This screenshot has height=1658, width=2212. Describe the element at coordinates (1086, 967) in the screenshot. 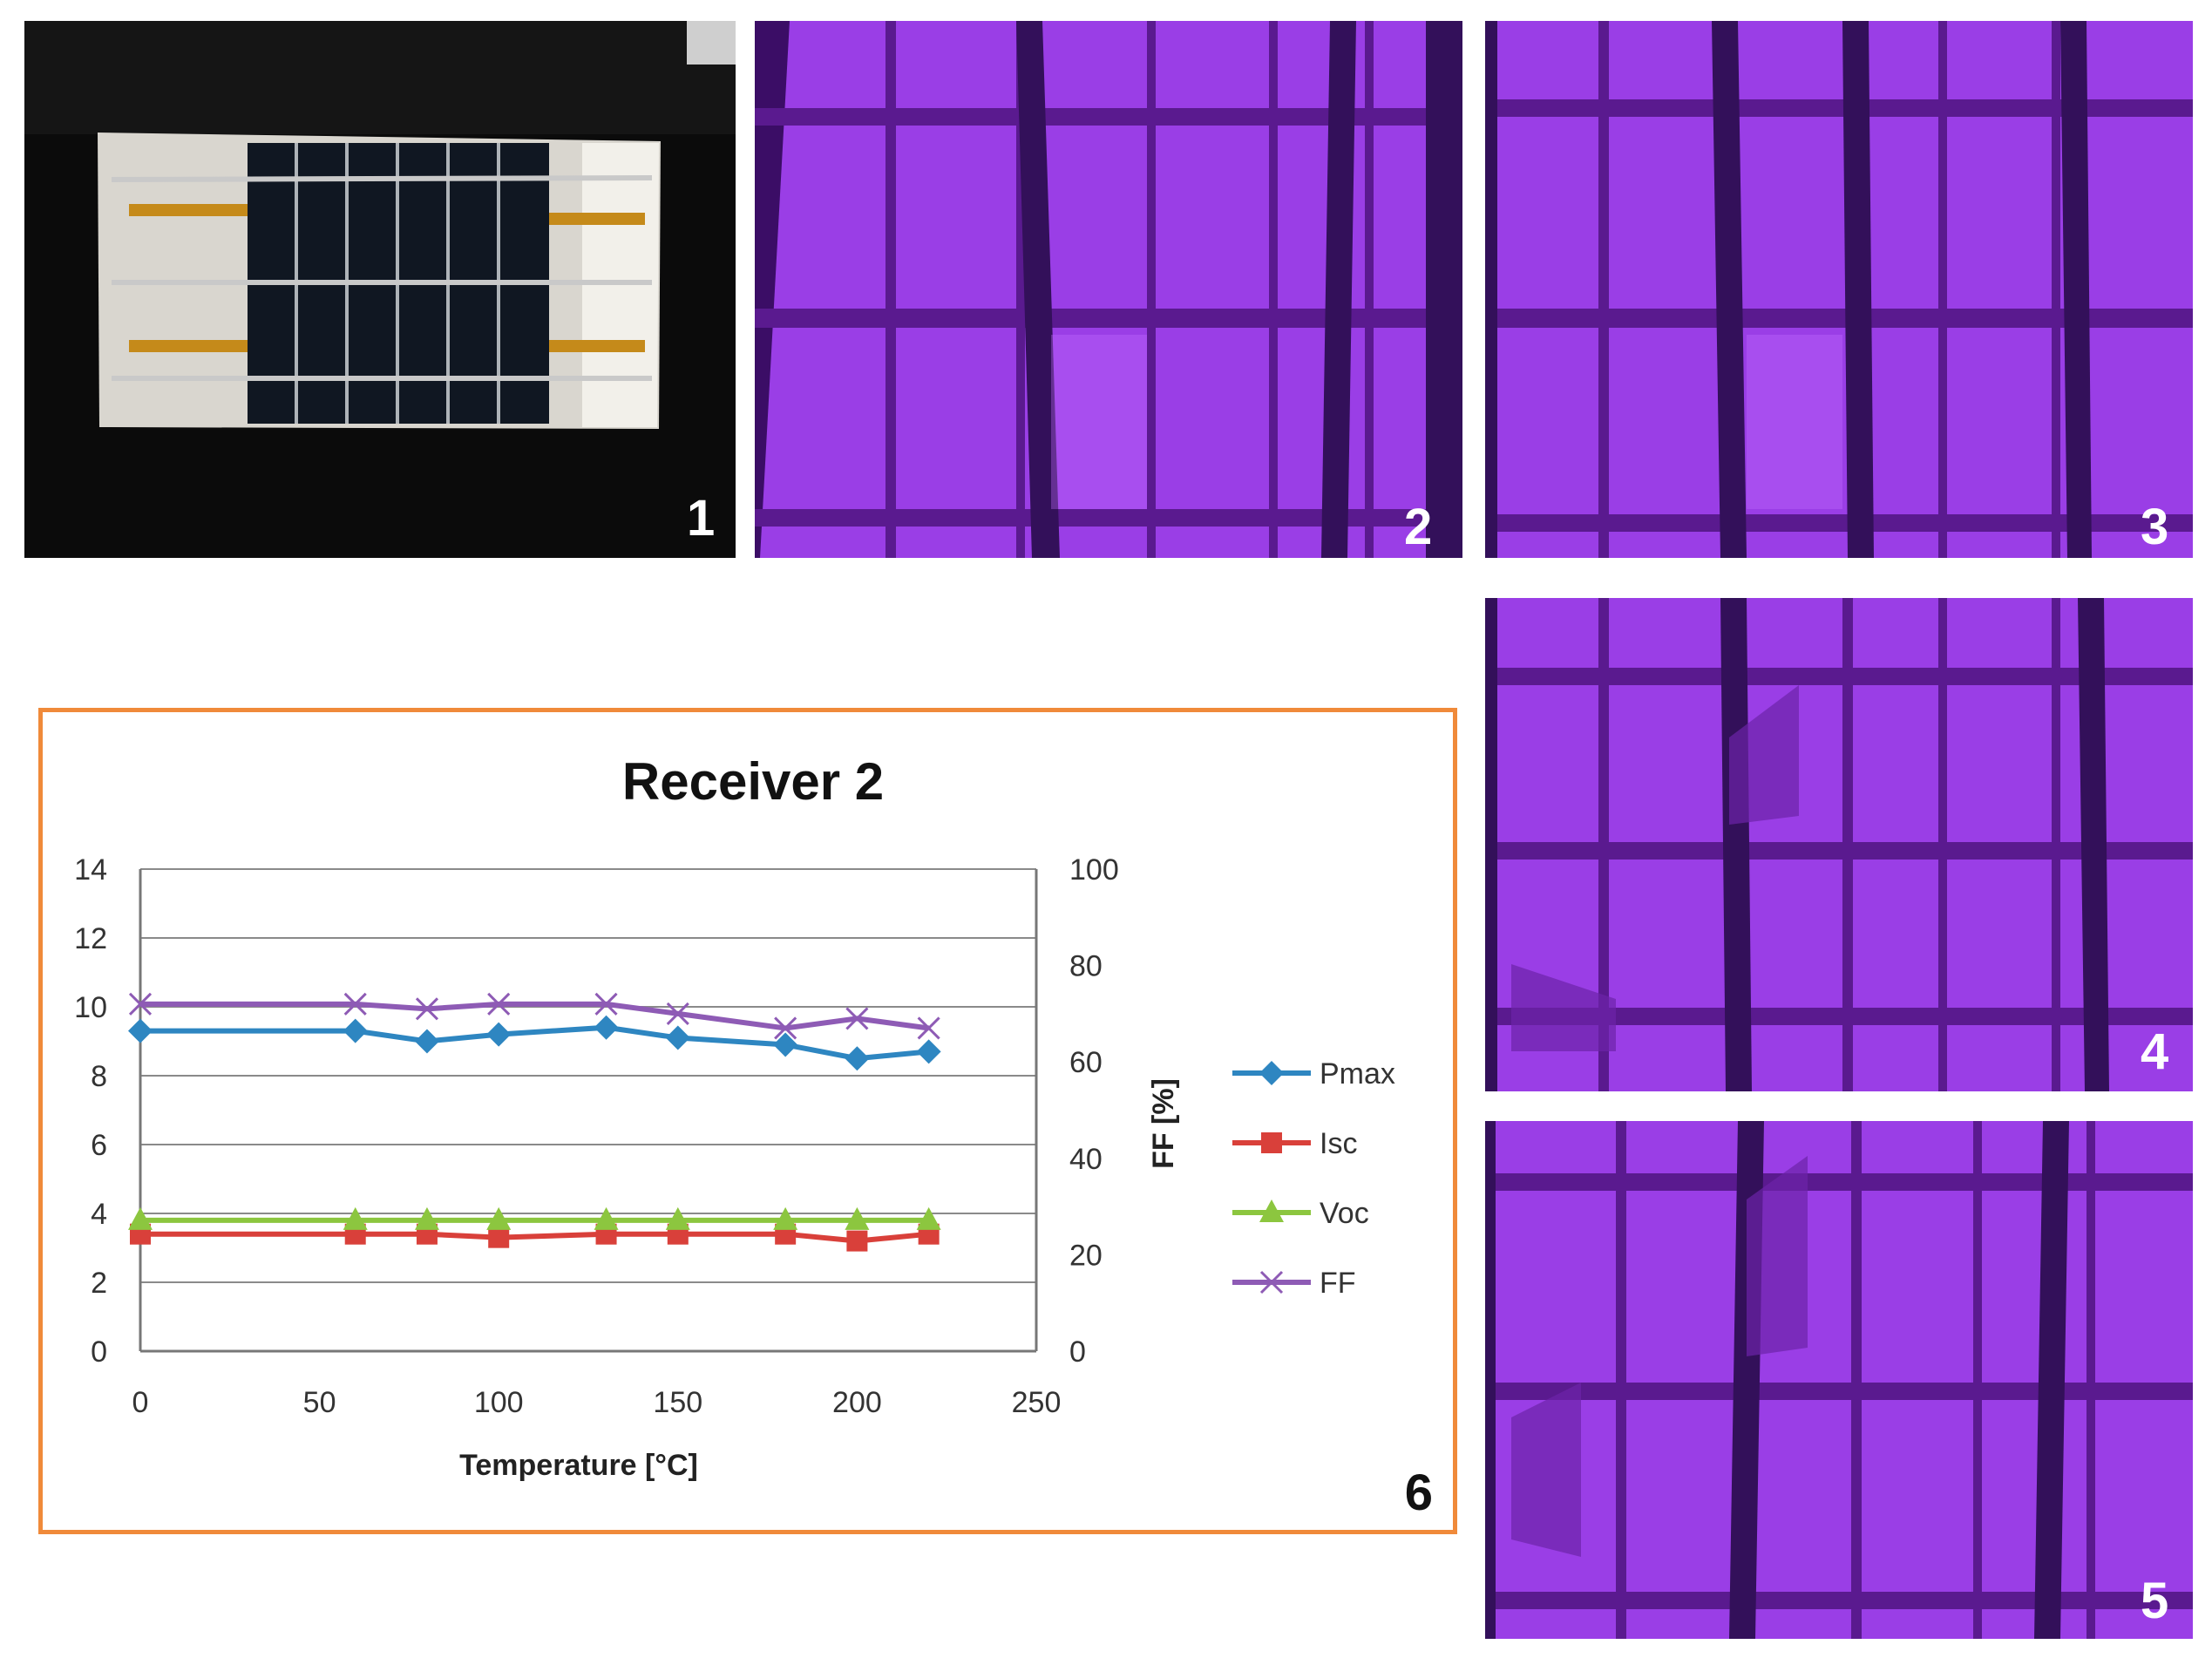

I see `y2-tick-label: 80` at that location.